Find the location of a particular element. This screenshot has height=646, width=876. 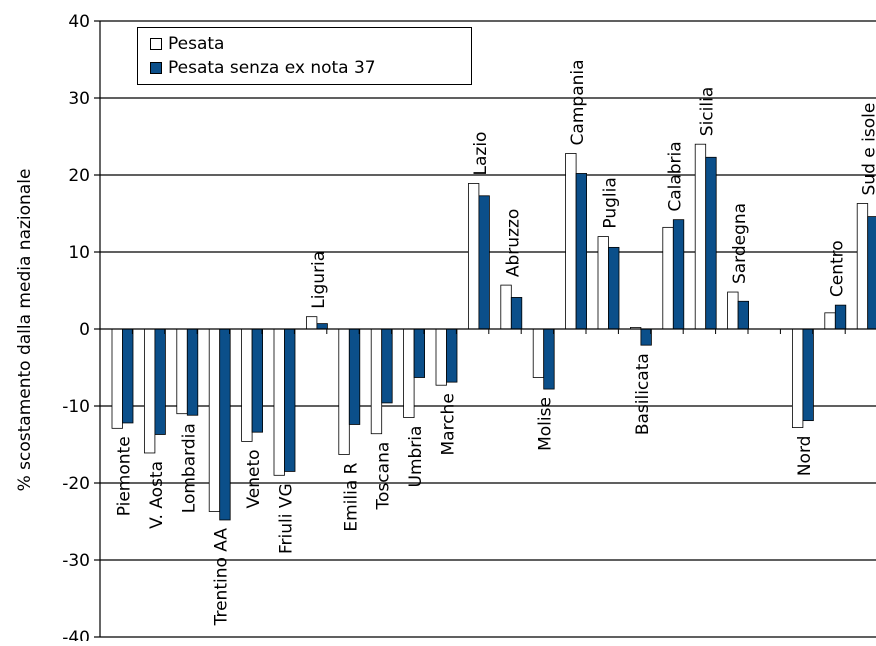

y-tick-label: -20 is located at coordinates (76, 484).